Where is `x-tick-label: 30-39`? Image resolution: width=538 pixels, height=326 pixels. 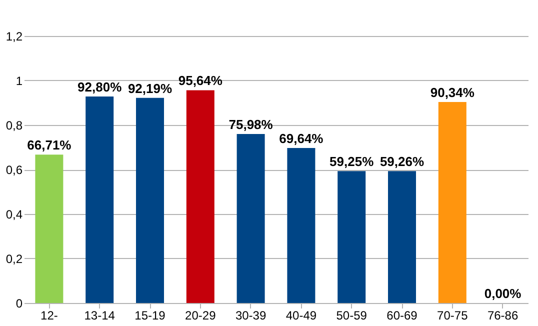
x-tick-label: 30-39 is located at coordinates (250, 315).